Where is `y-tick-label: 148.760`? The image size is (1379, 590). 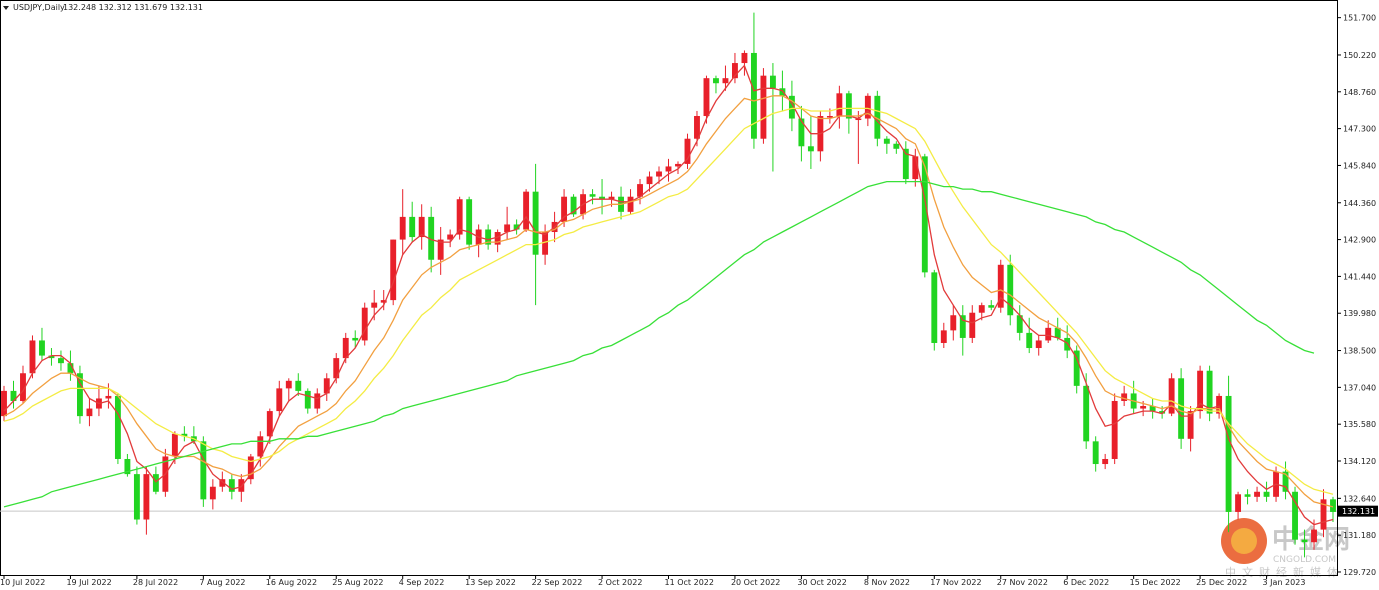 y-tick-label: 148.760 is located at coordinates (1359, 92).